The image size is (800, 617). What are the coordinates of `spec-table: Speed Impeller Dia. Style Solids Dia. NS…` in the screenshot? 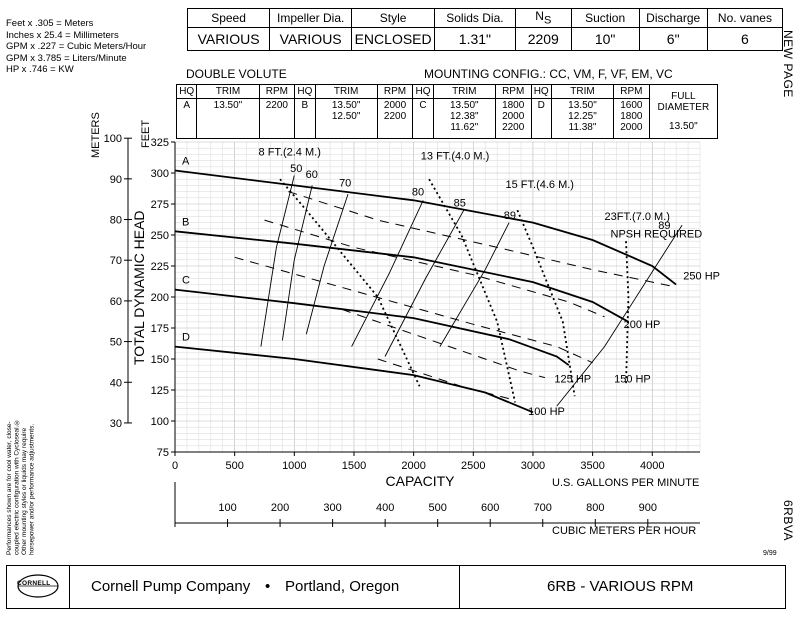 It's located at (485, 29).